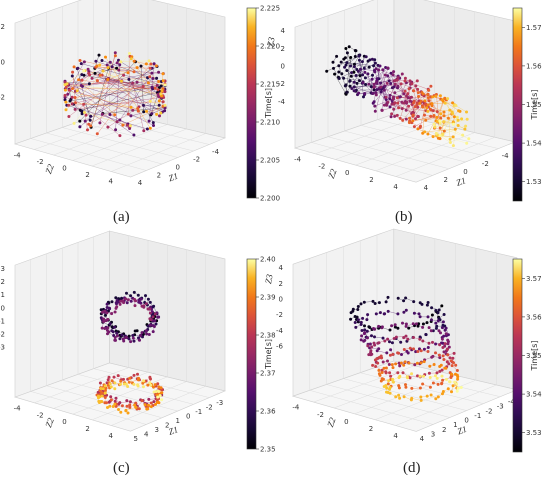 This screenshot has height=486, width=550. Describe the element at coordinates (446, 405) in the screenshot. I see `grid-line` at that location.